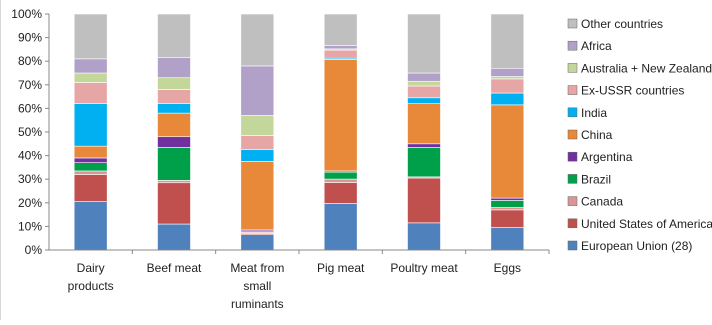  I want to click on y-tick-label: 60%, so click(30, 108).